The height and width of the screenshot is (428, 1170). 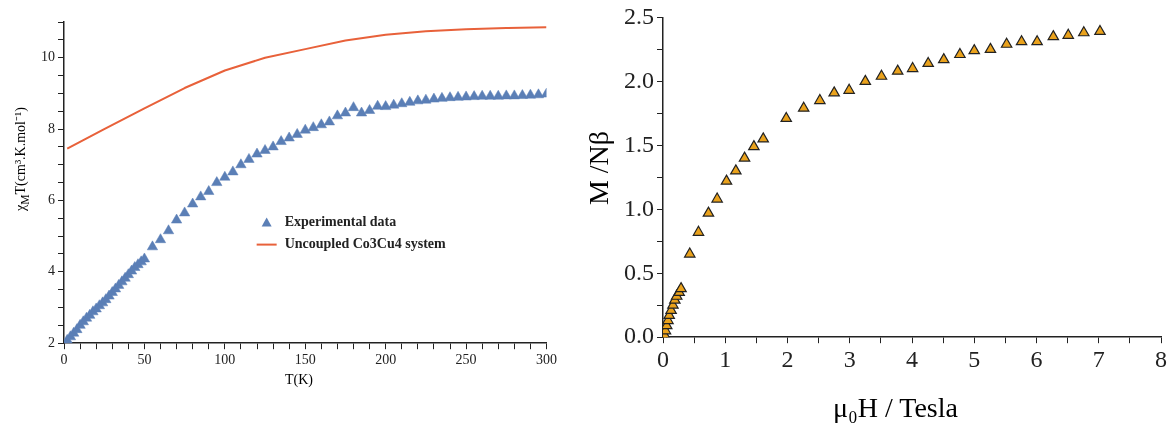 I want to click on x-axis-title: μ₀H / Tesla, so click(x=895, y=408).